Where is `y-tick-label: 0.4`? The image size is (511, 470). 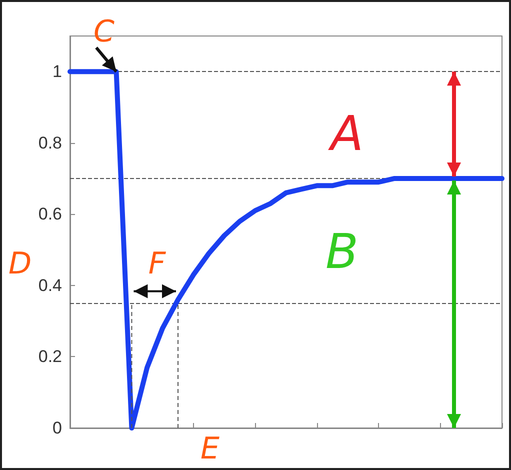
y-tick-label: 0.4 is located at coordinates (50, 285).